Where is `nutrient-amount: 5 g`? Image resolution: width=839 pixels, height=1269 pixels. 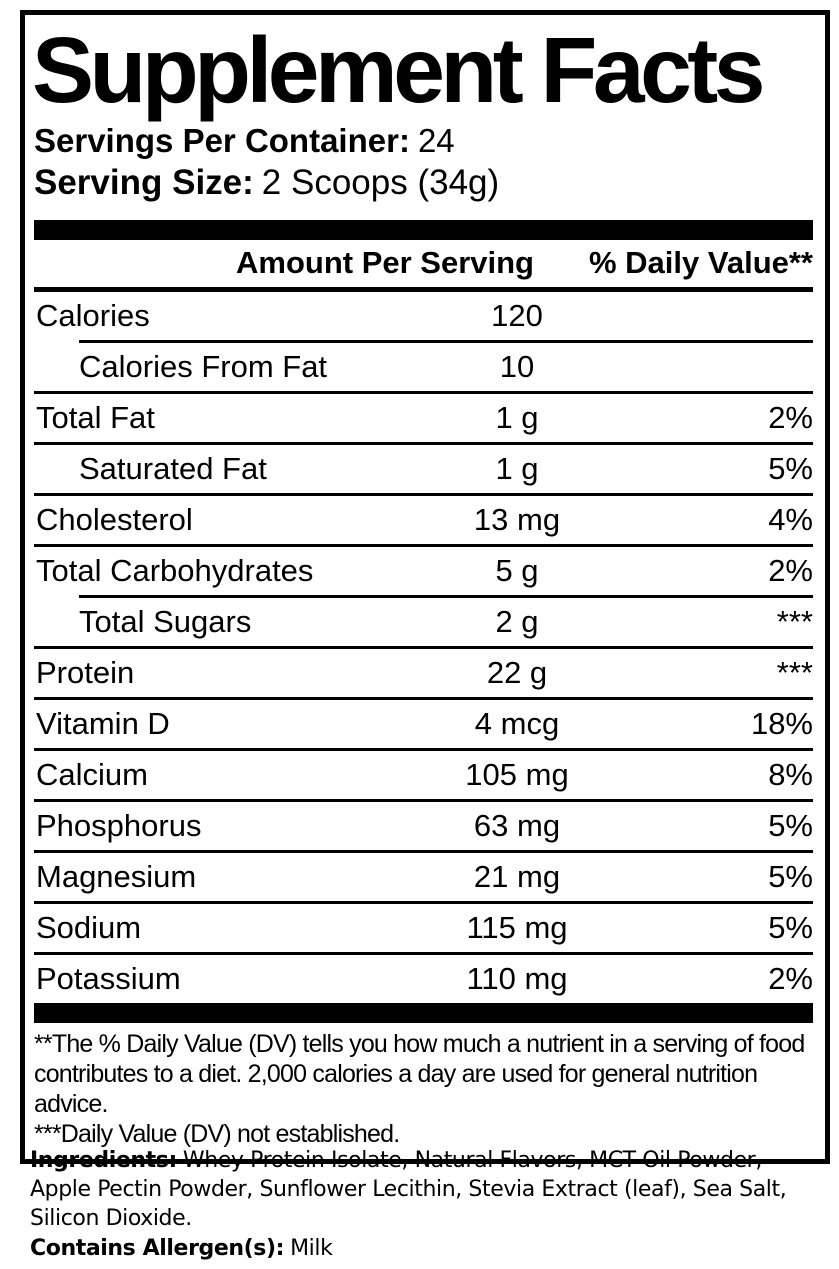 nutrient-amount: 5 g is located at coordinates (517, 570).